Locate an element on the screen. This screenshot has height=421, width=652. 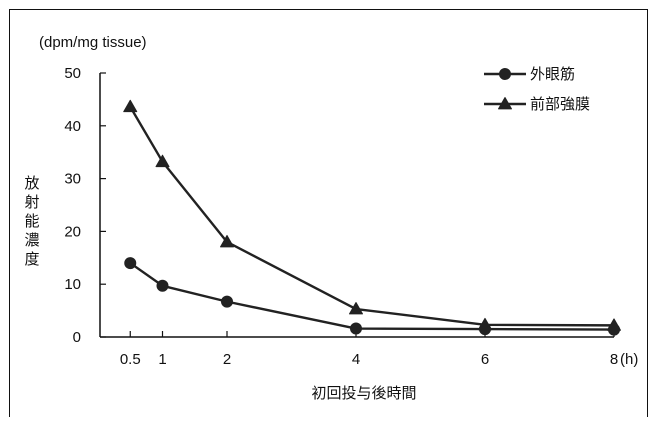
y-axis: 0 10 20 30 40 50 is located at coordinates (85, 205).